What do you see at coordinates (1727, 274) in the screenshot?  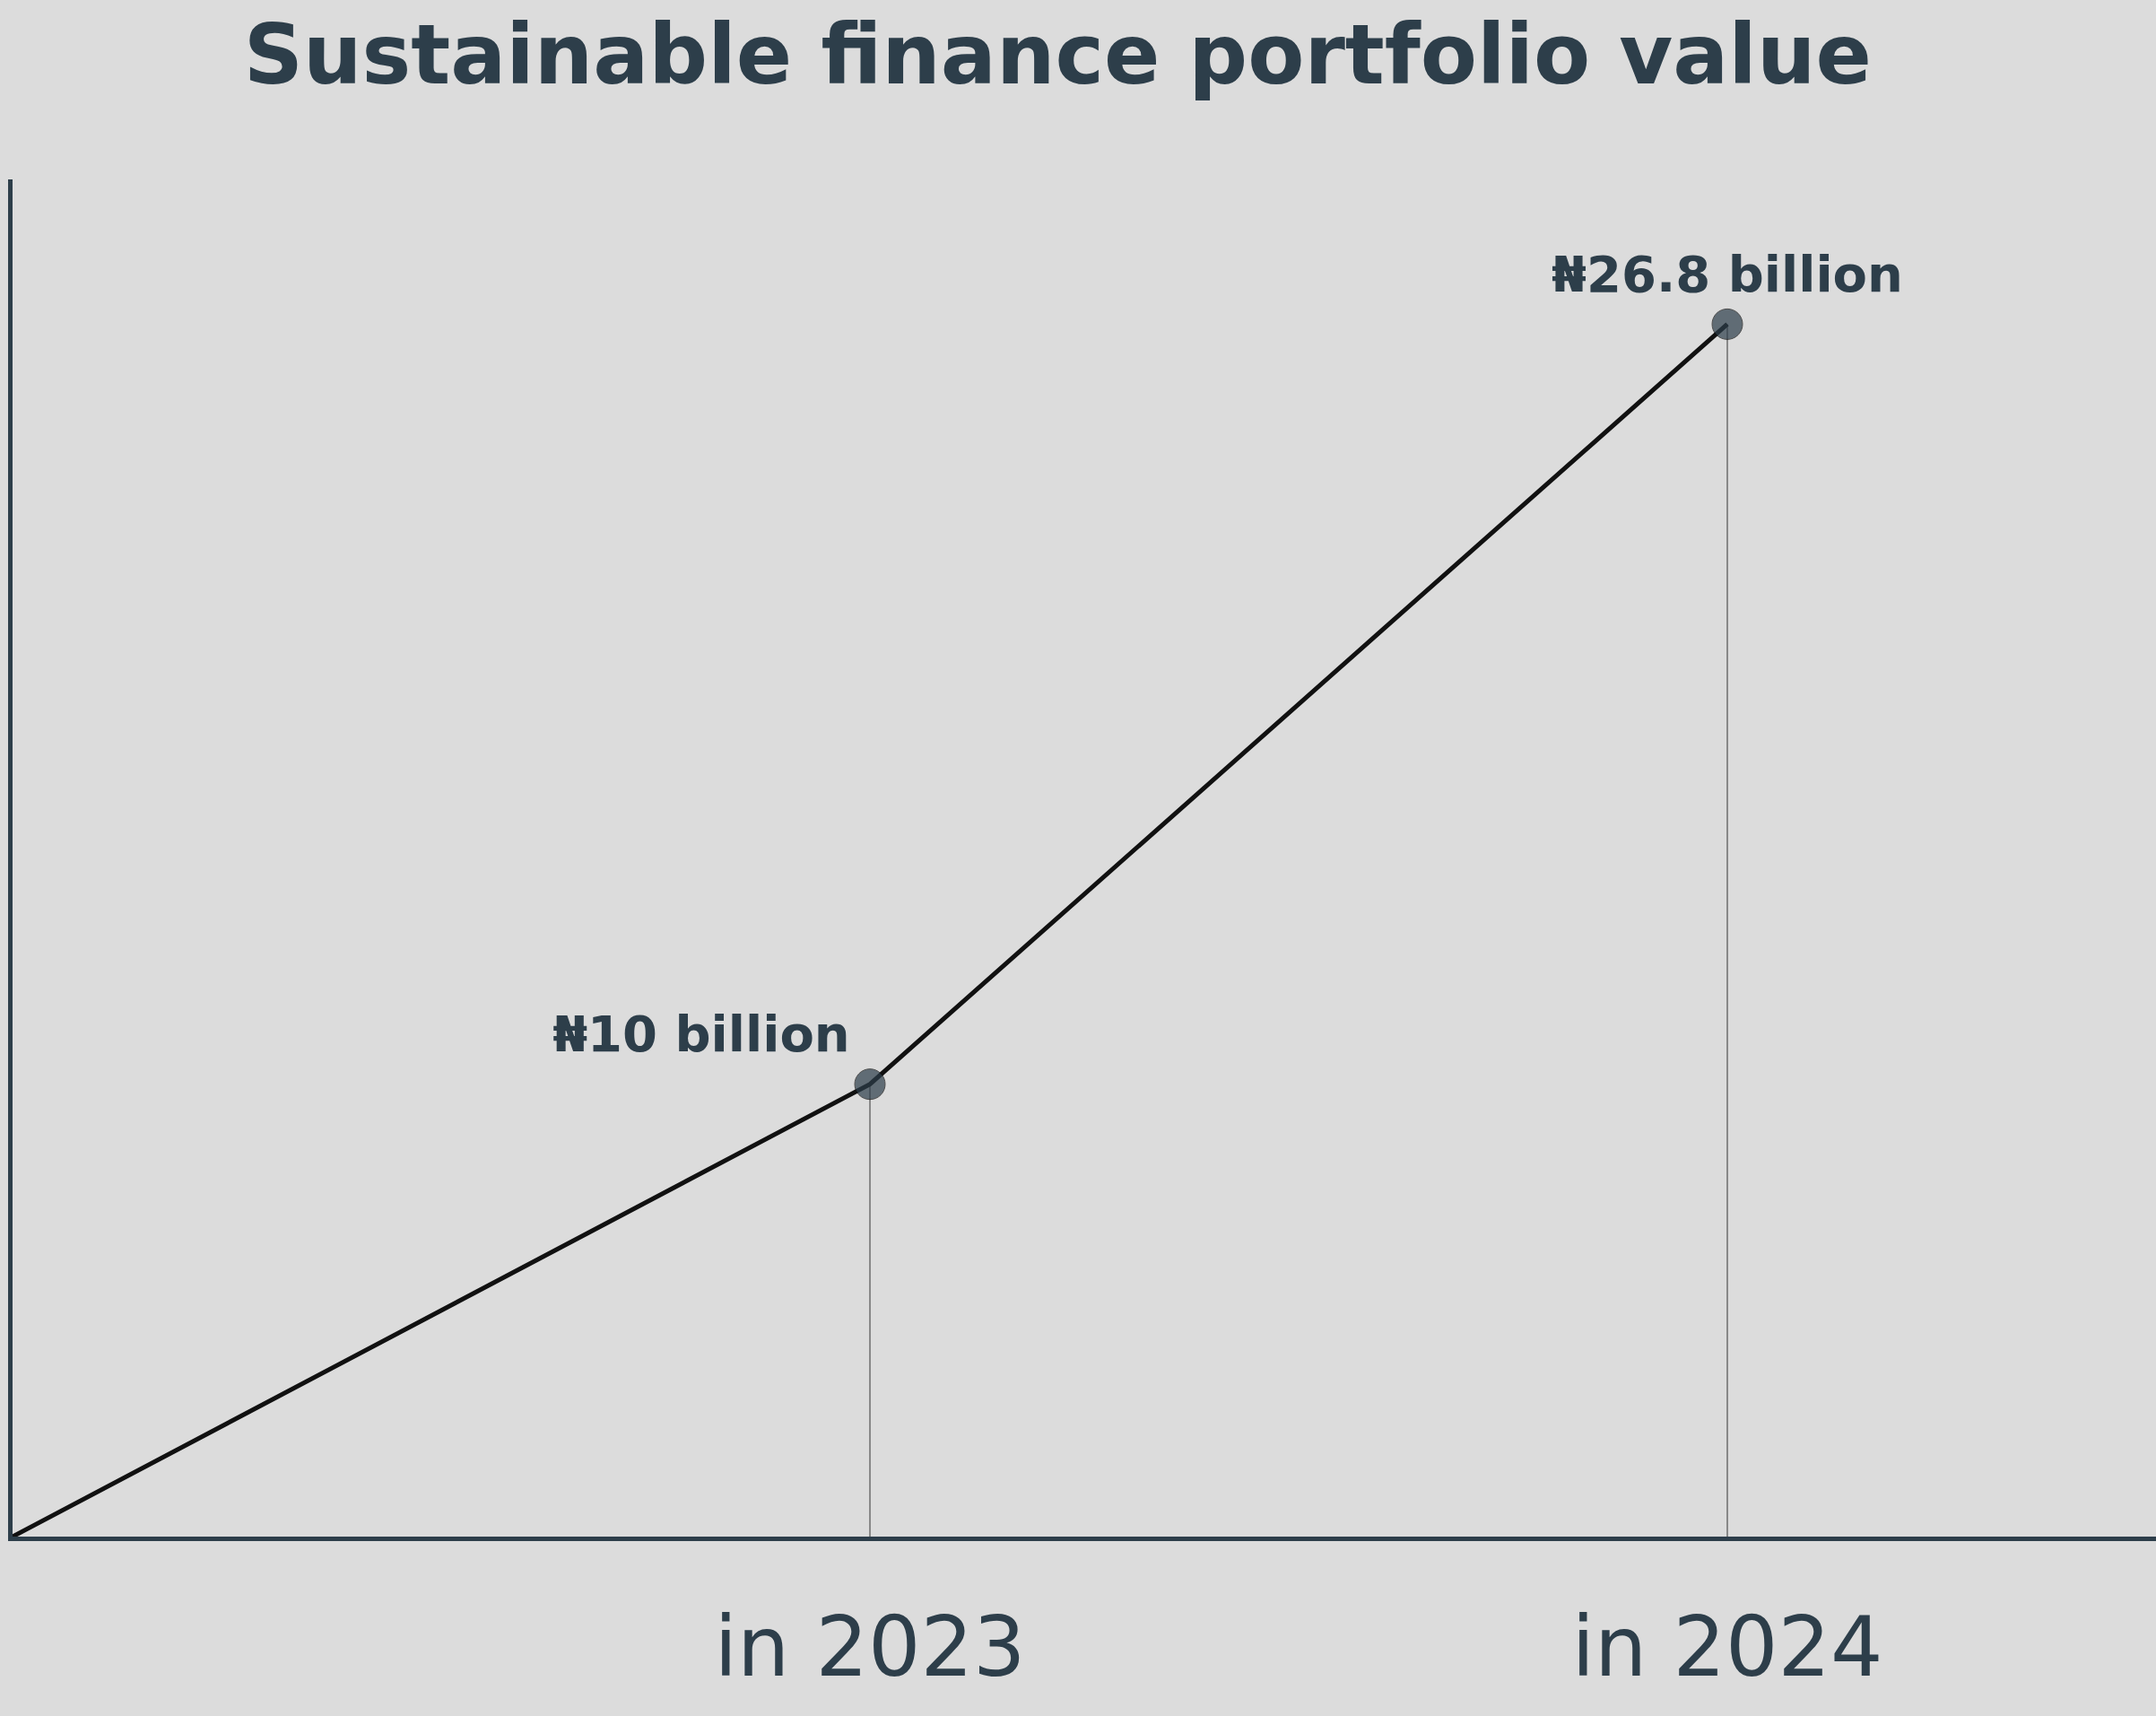 I see `data-label: ₦26.8 billion` at bounding box center [1727, 274].